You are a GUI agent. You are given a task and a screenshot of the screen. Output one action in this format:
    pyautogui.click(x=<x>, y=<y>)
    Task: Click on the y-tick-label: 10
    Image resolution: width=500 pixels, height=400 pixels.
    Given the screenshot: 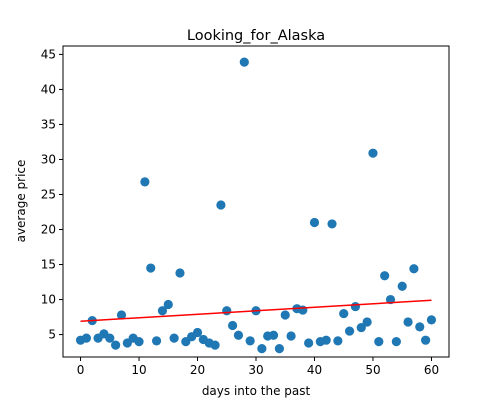 What is the action you would take?
    pyautogui.click(x=48, y=300)
    